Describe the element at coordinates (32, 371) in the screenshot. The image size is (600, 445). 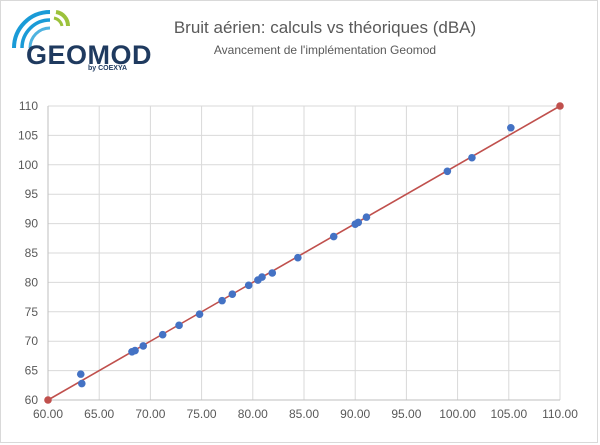
I see `y-tick-label: 65` at that location.